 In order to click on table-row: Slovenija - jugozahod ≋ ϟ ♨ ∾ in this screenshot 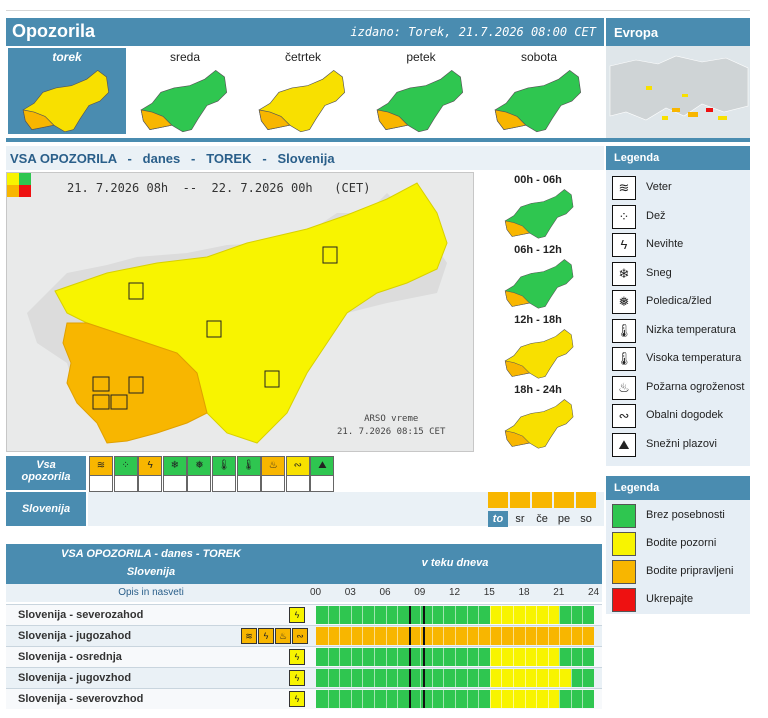, I will do `click(304, 635)`.